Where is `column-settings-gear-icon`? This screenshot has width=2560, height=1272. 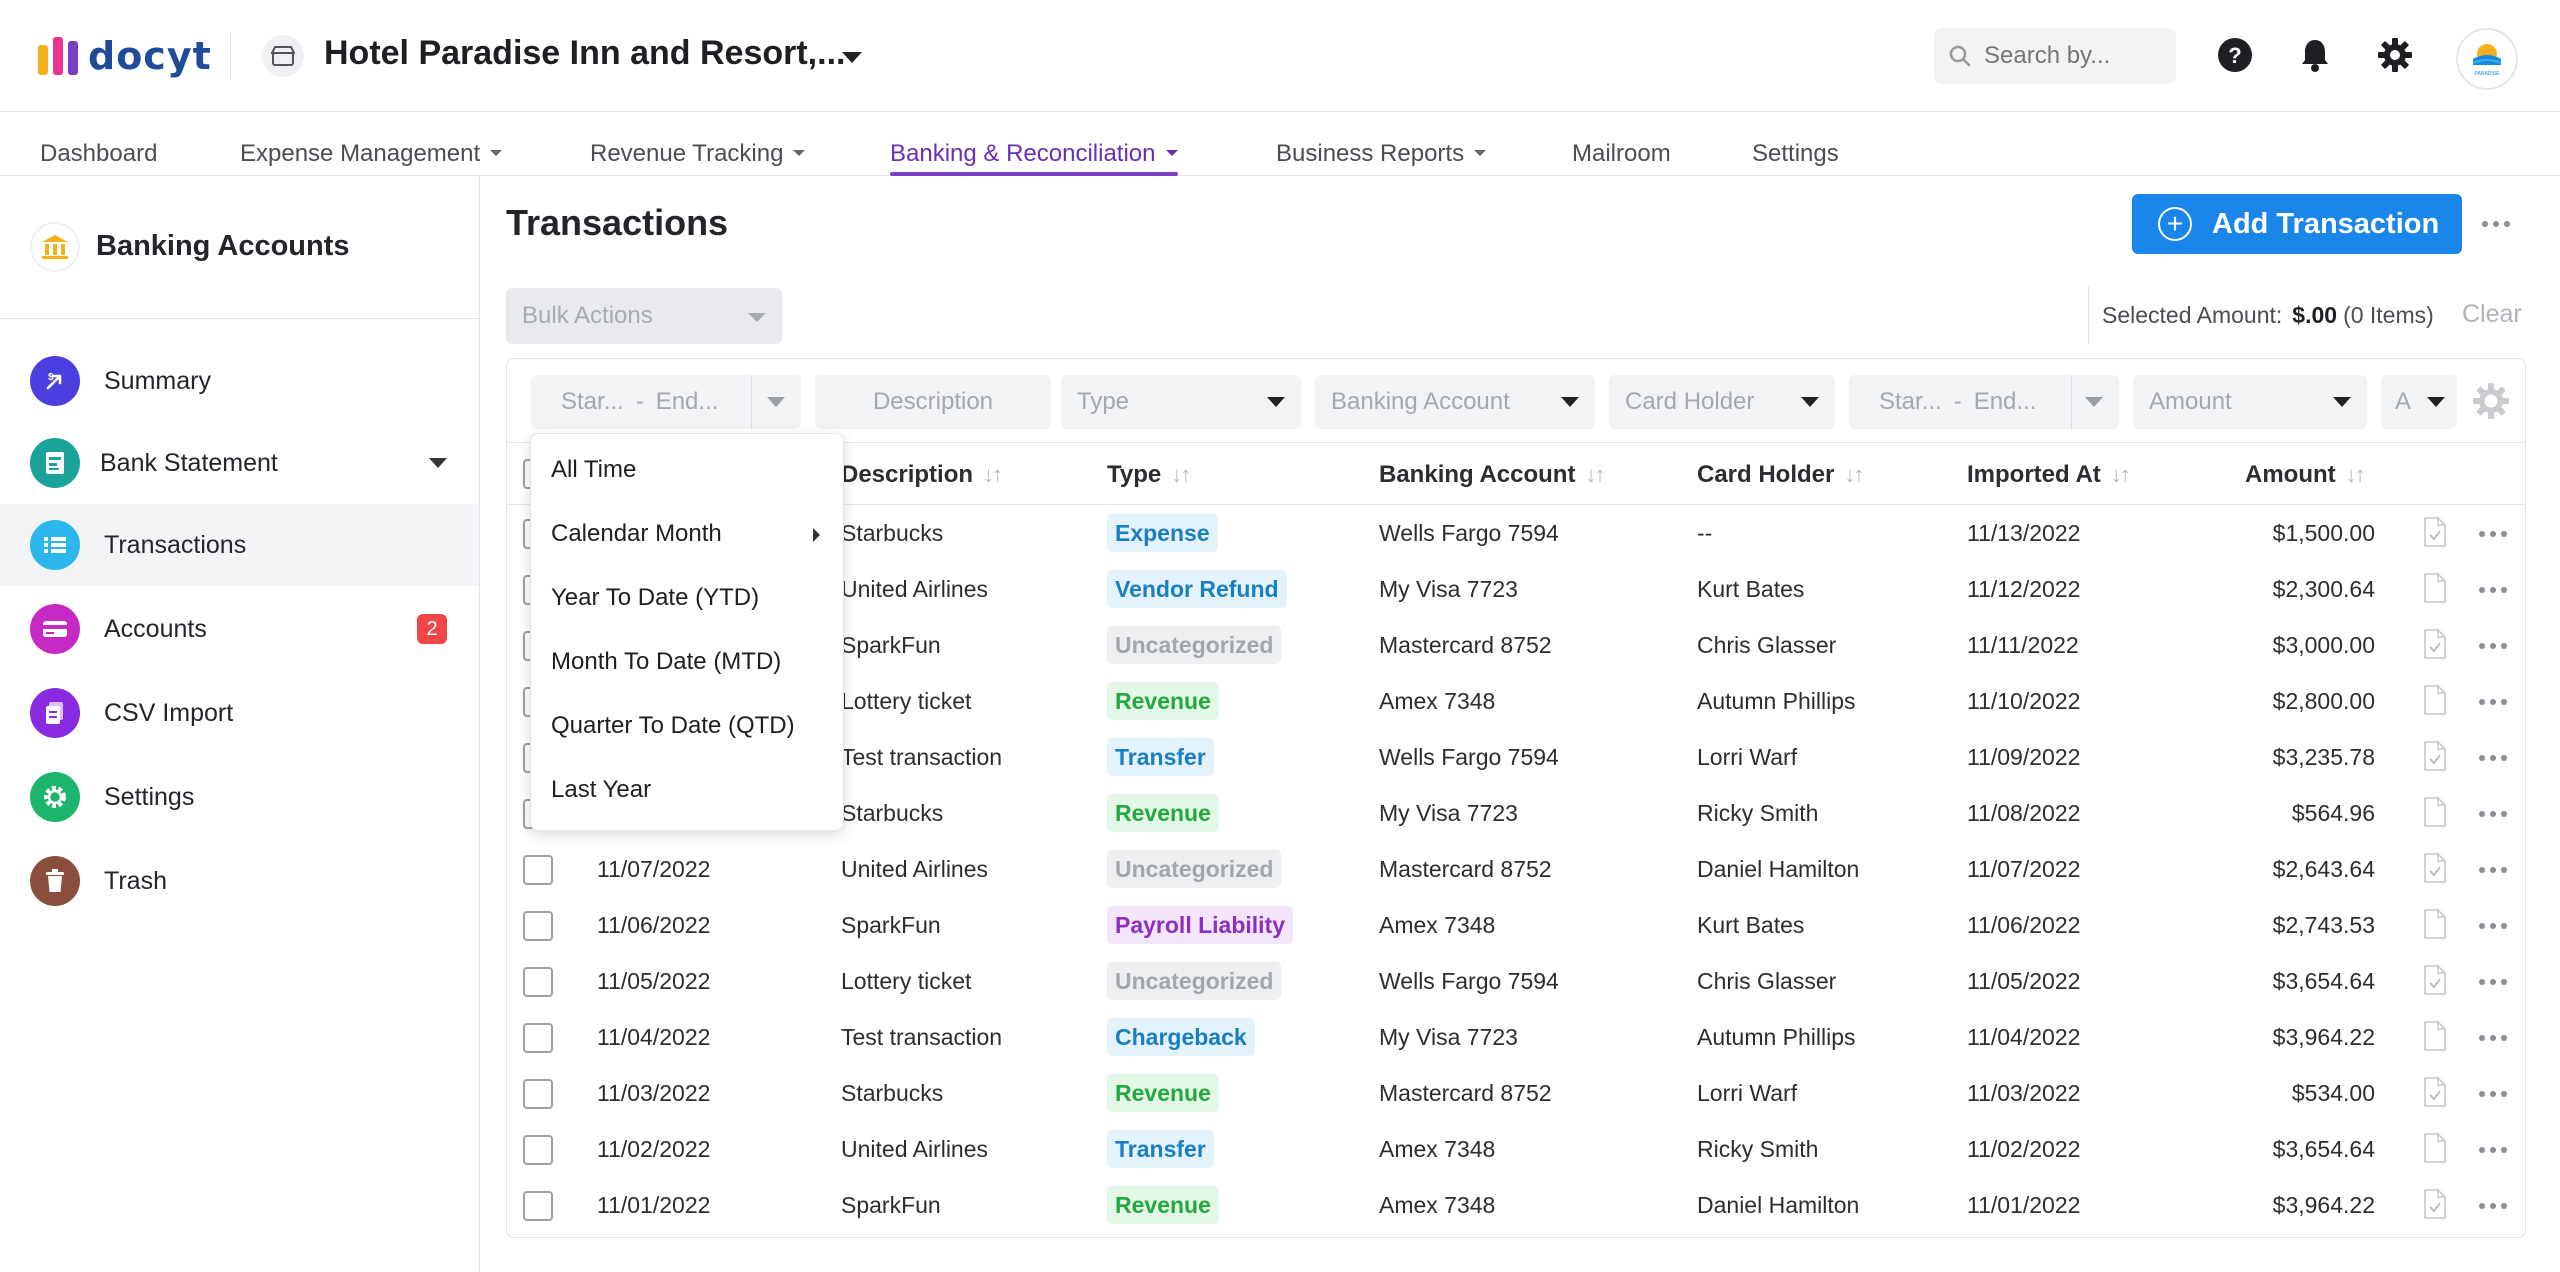
column-settings-gear-icon is located at coordinates (2491, 403).